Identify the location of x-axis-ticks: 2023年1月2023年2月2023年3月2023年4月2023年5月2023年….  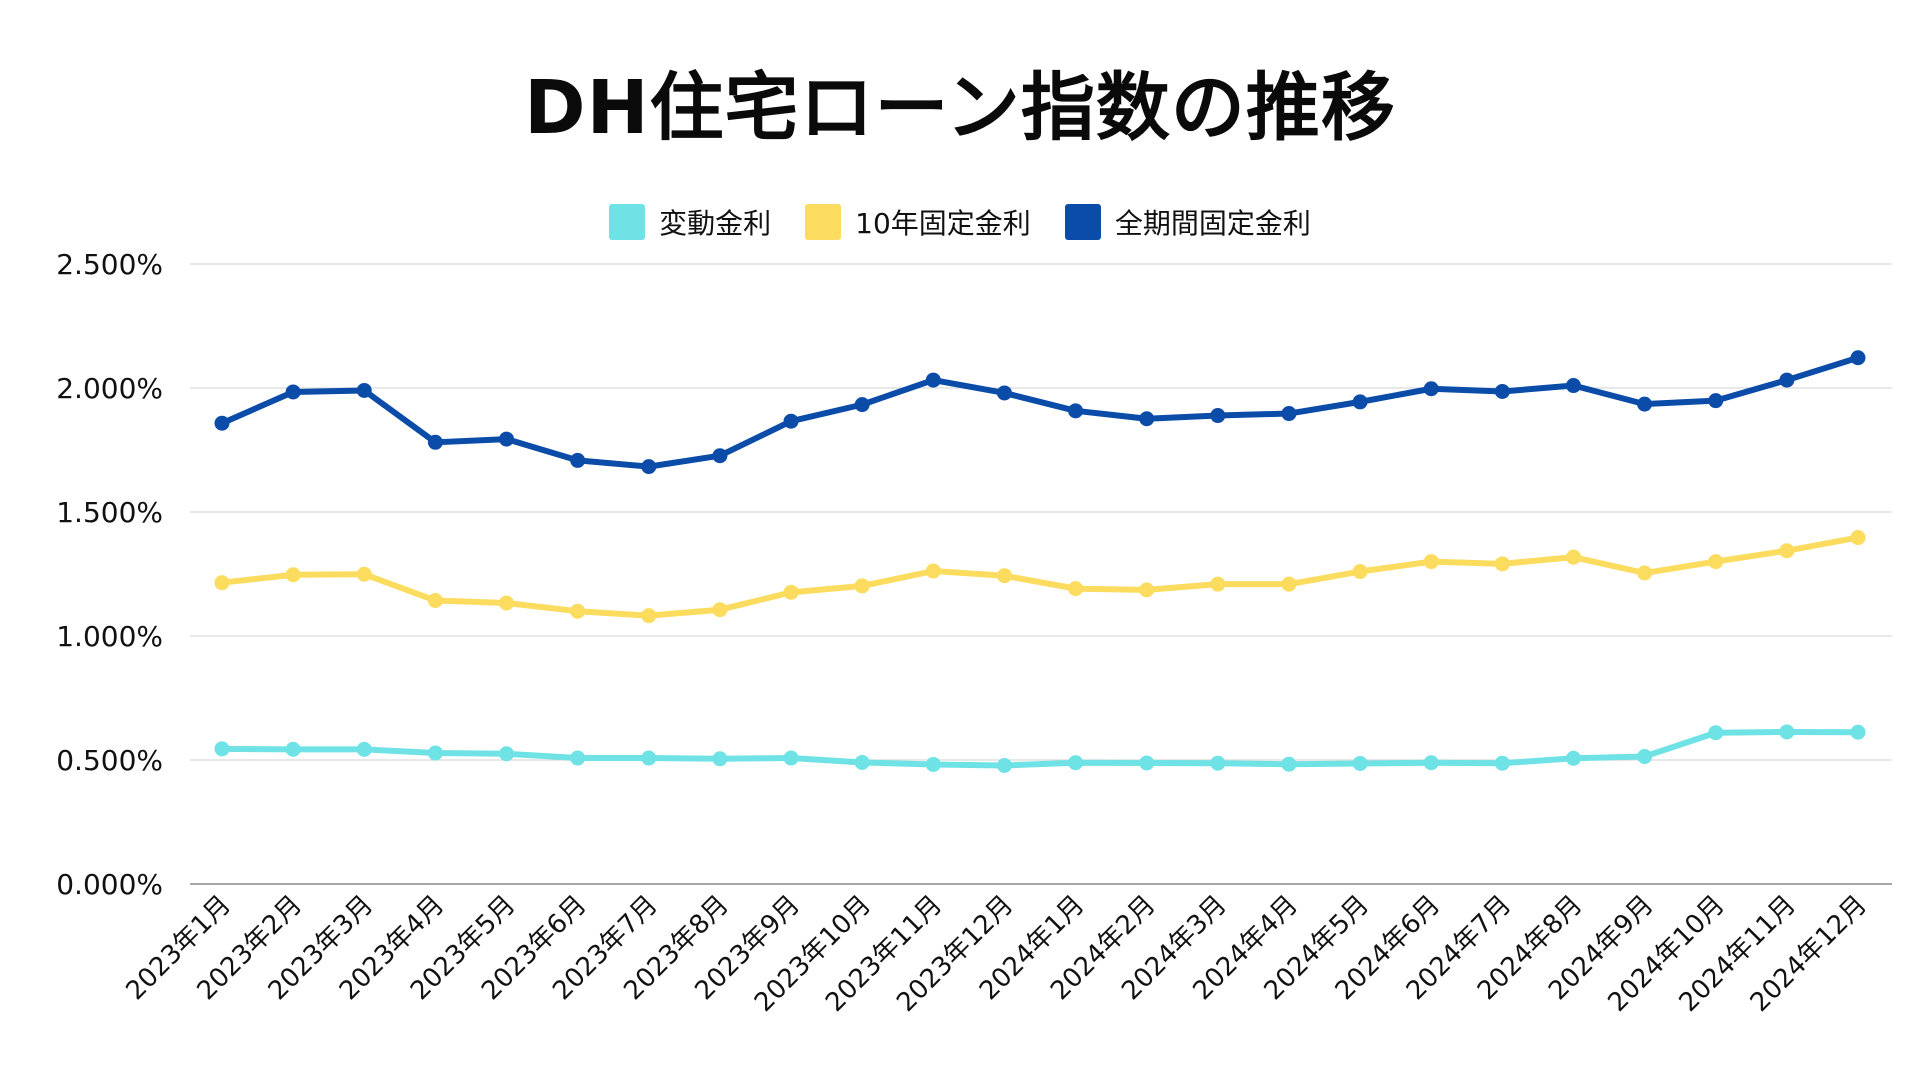
(996, 954).